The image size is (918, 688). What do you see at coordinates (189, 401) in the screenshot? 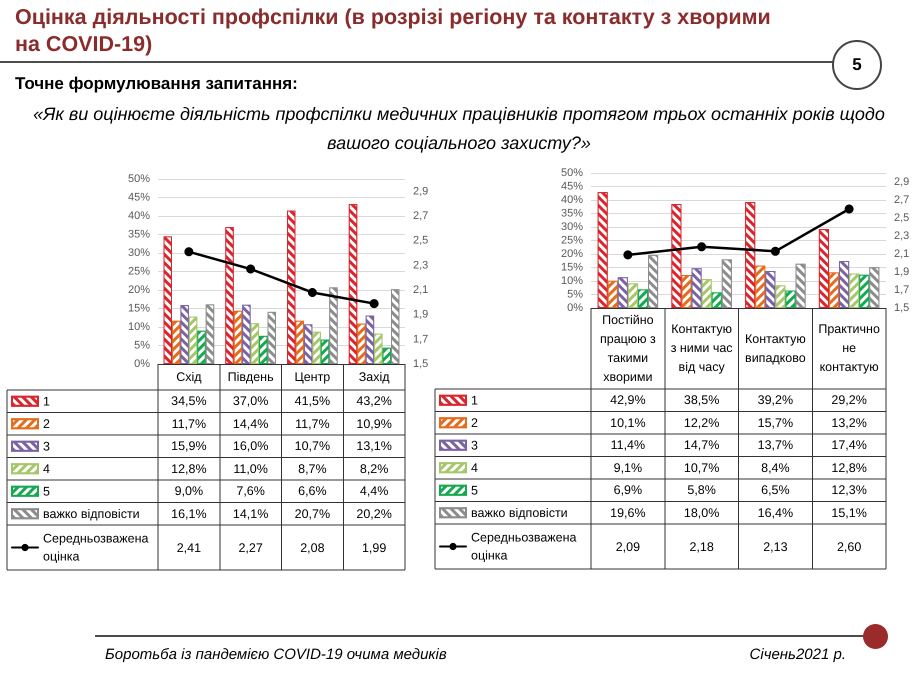
I see `data-label: 34,5%` at bounding box center [189, 401].